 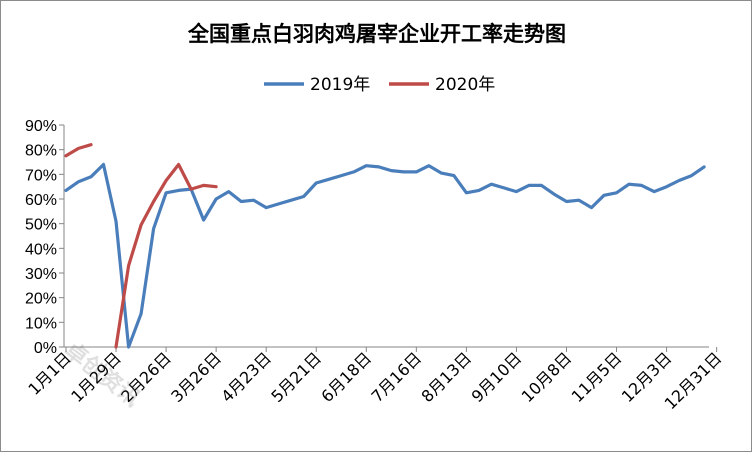 I want to click on x-tick-label: 7月16日, so click(x=397, y=377).